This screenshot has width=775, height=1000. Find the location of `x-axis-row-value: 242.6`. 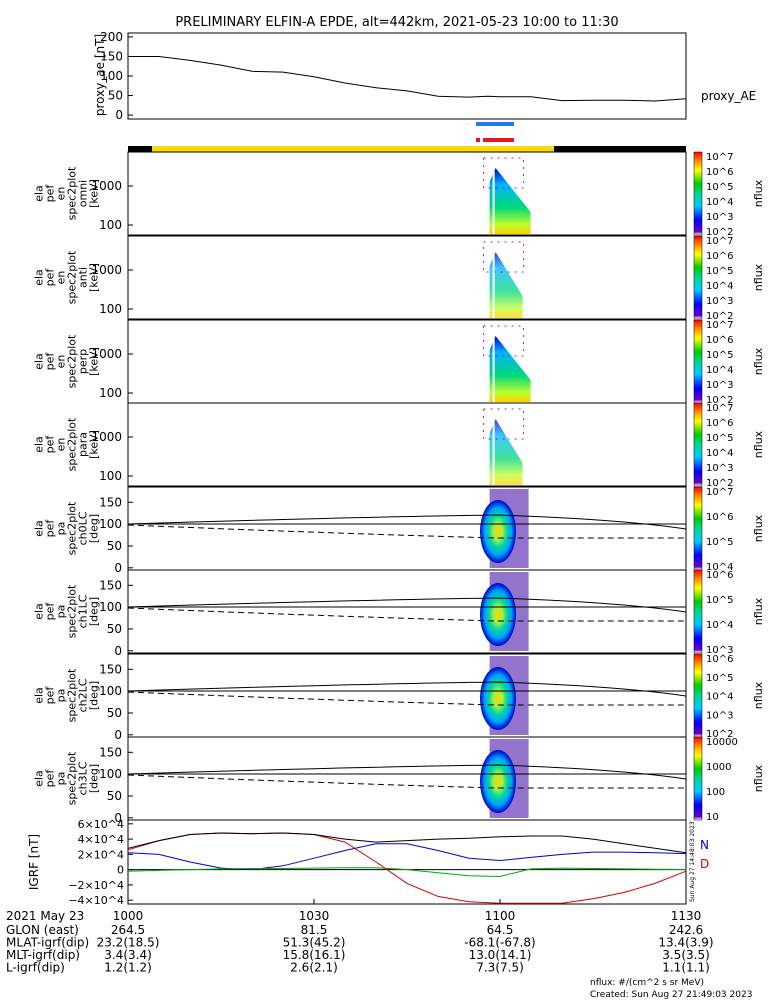

x-axis-row-value: 242.6 is located at coordinates (686, 930).